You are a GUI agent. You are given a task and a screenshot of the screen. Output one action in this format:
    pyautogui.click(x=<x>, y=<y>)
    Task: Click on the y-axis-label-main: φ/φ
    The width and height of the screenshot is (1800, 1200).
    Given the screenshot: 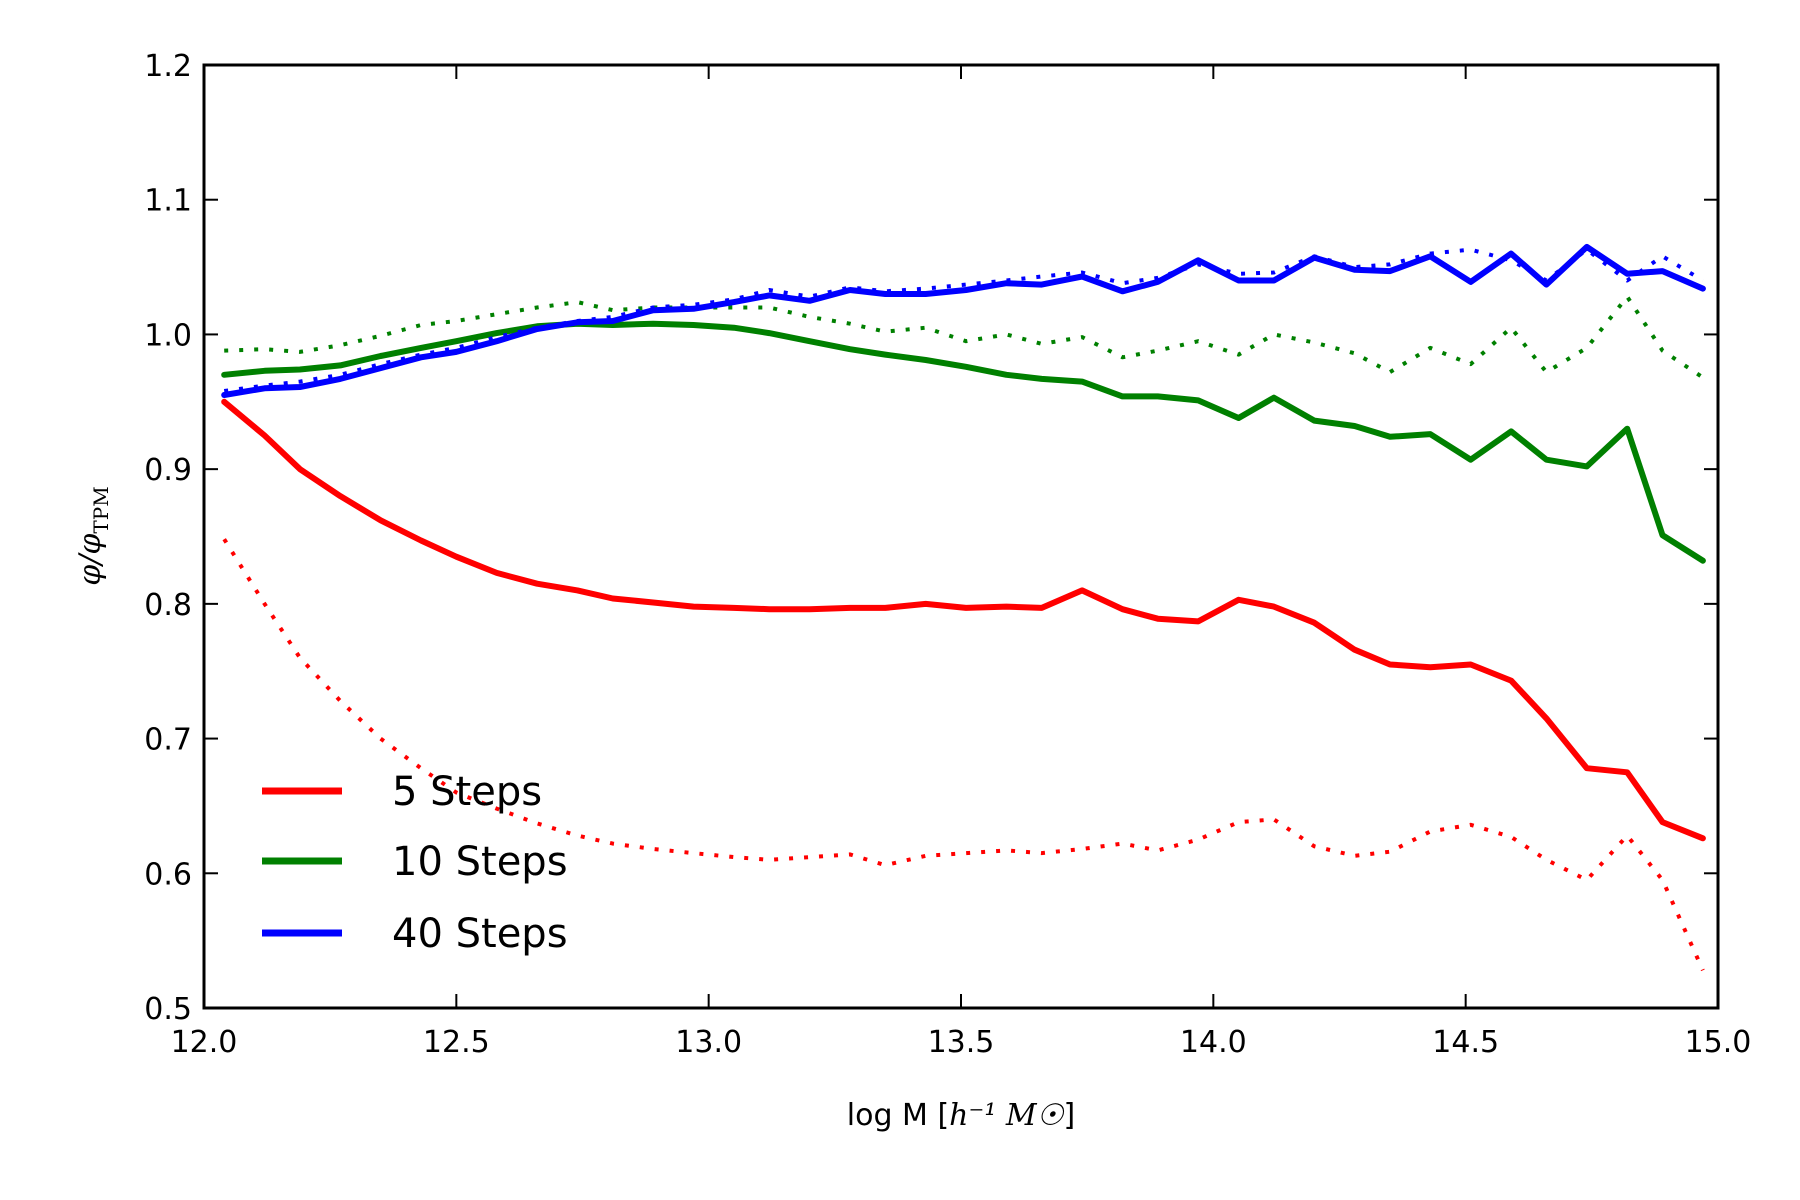 What is the action you would take?
    pyautogui.click(x=90, y=560)
    